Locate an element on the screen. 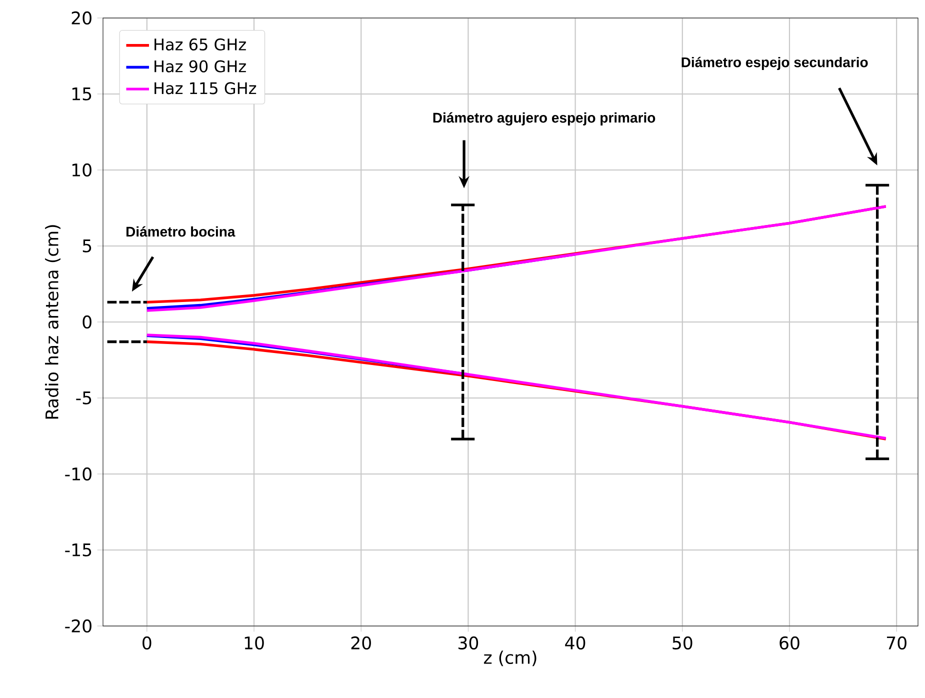  x-tick-label: 50 is located at coordinates (682, 643).